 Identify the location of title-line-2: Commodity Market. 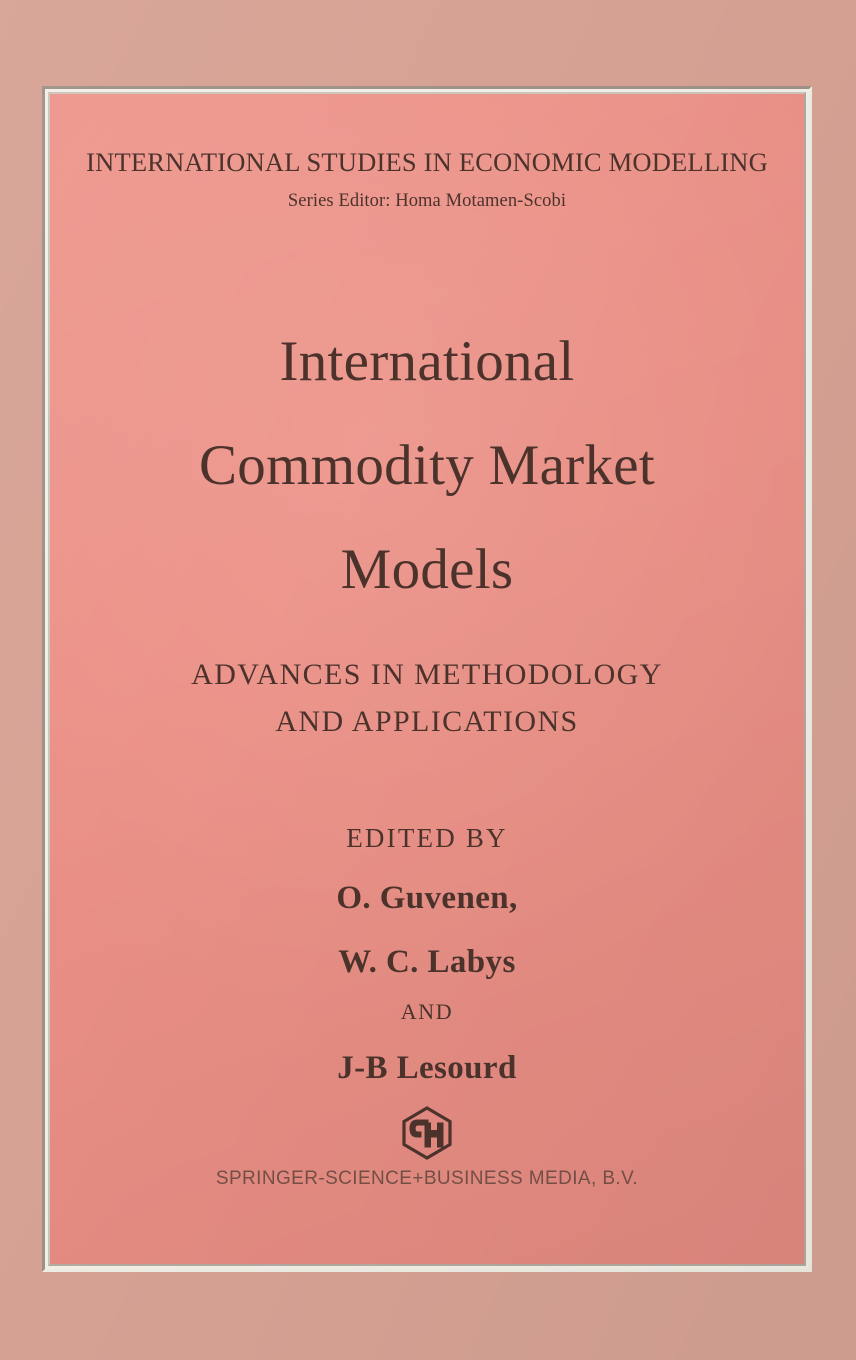
(426, 465).